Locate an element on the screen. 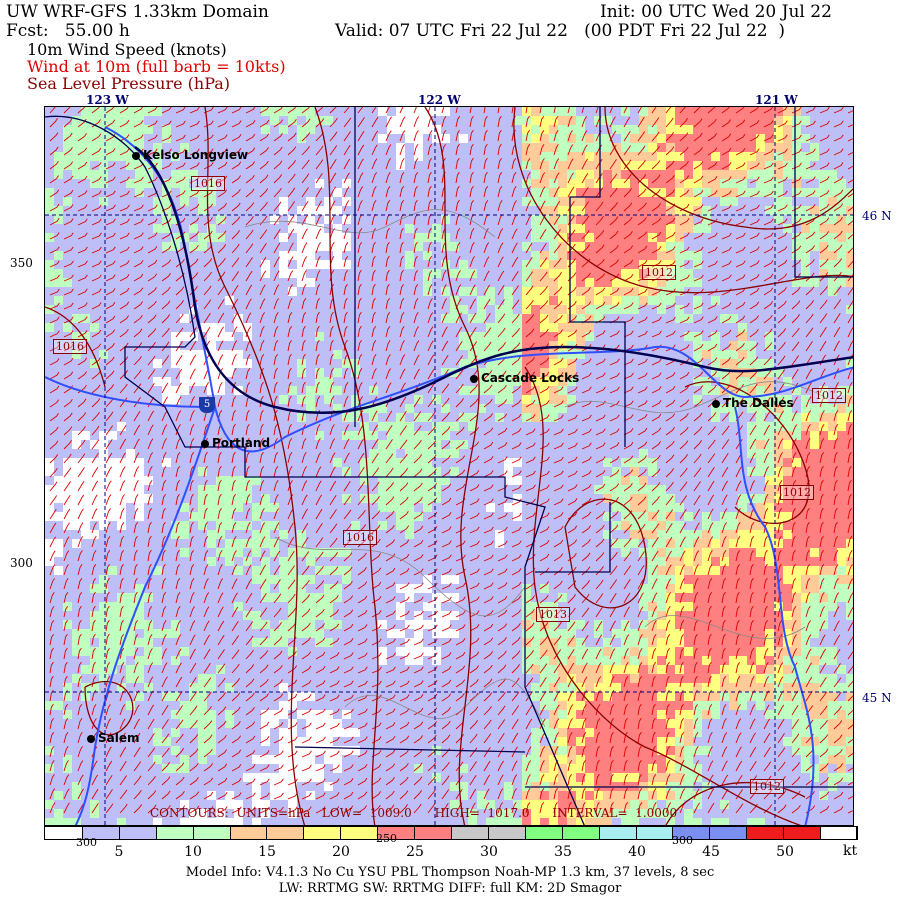 The image size is (900, 900). city-kelso-longview: Kelso Longview is located at coordinates (190, 155).